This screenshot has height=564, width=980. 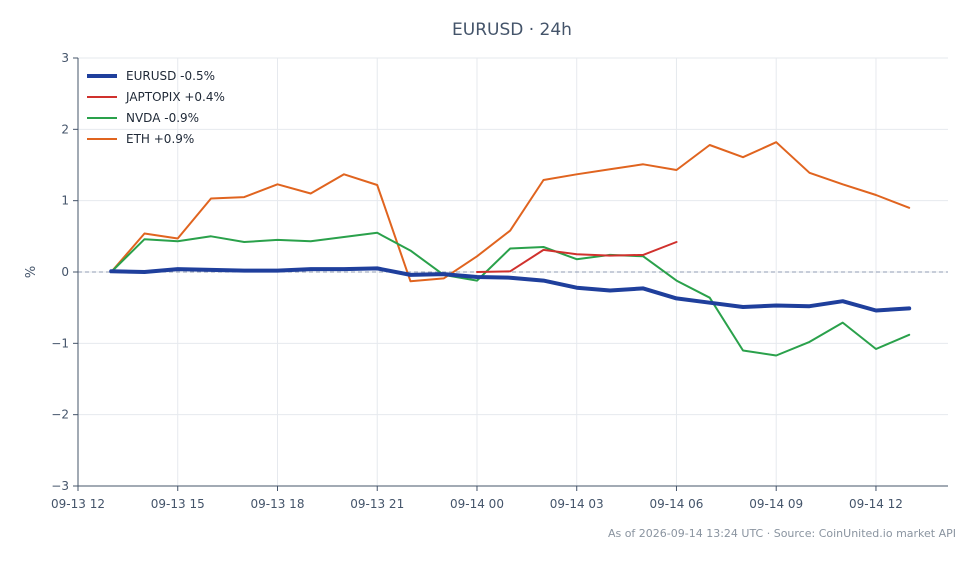 I want to click on legend-label: EURUSD -0.5%, so click(x=170, y=76).